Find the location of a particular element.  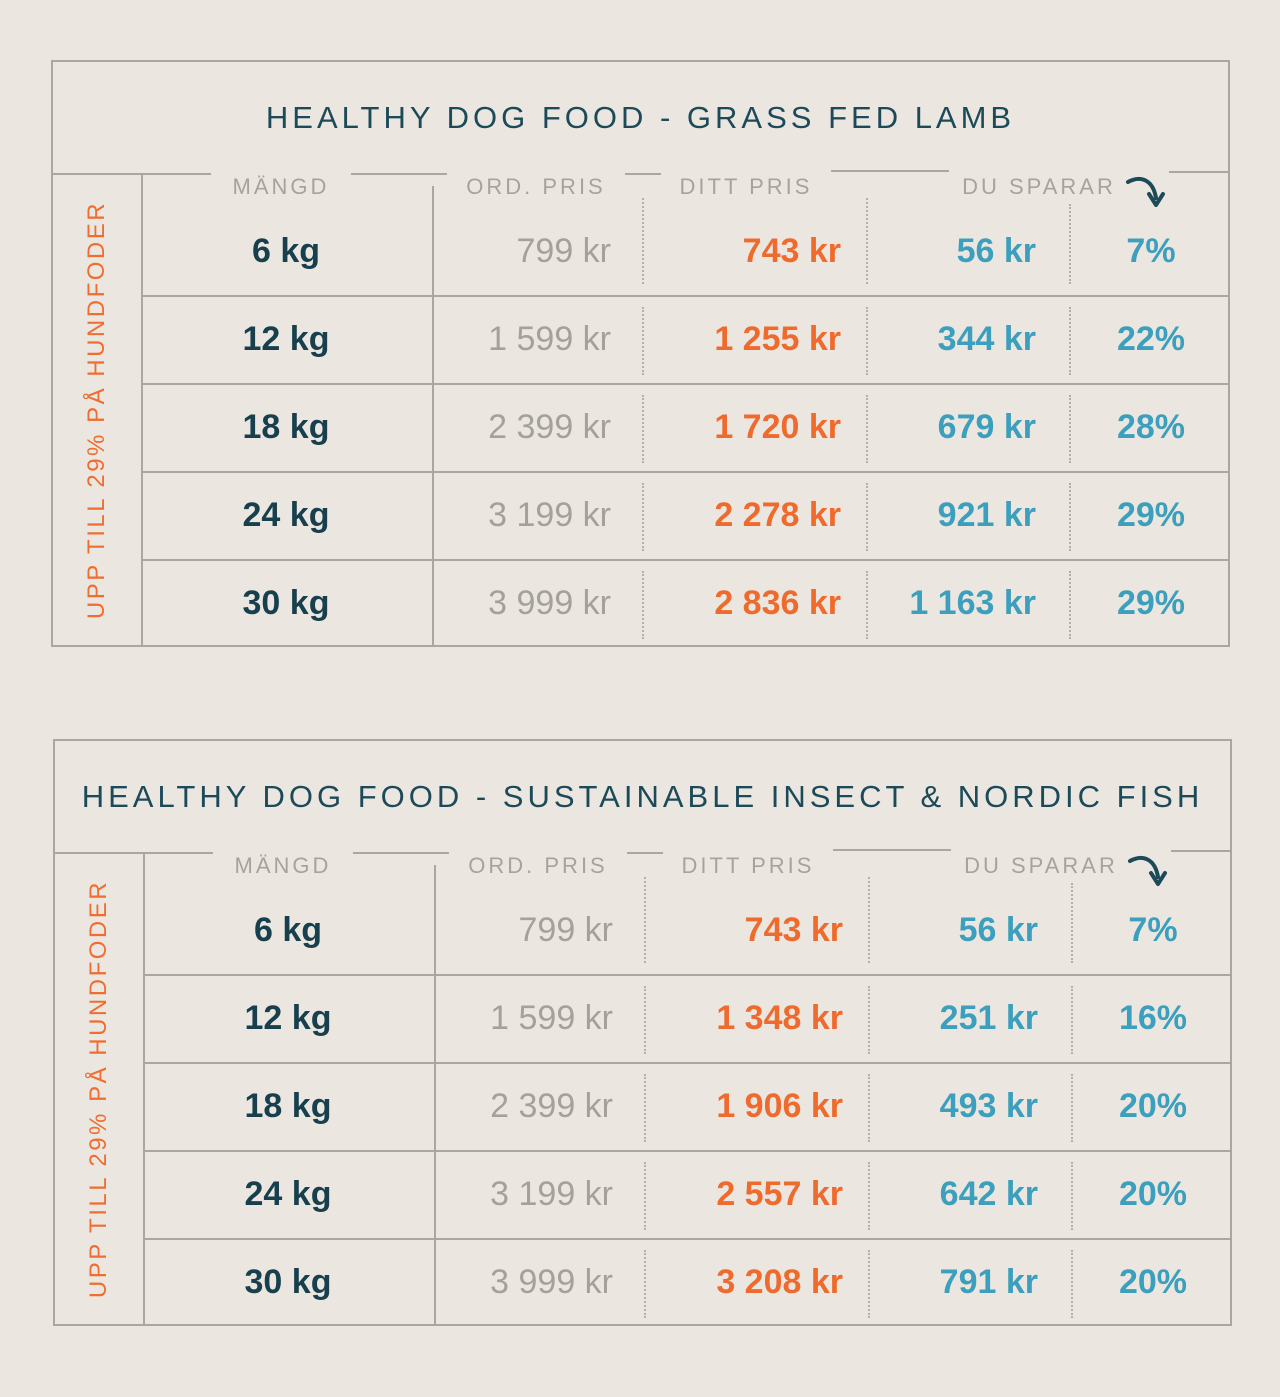

your-price: 1 720 kr is located at coordinates (777, 427).